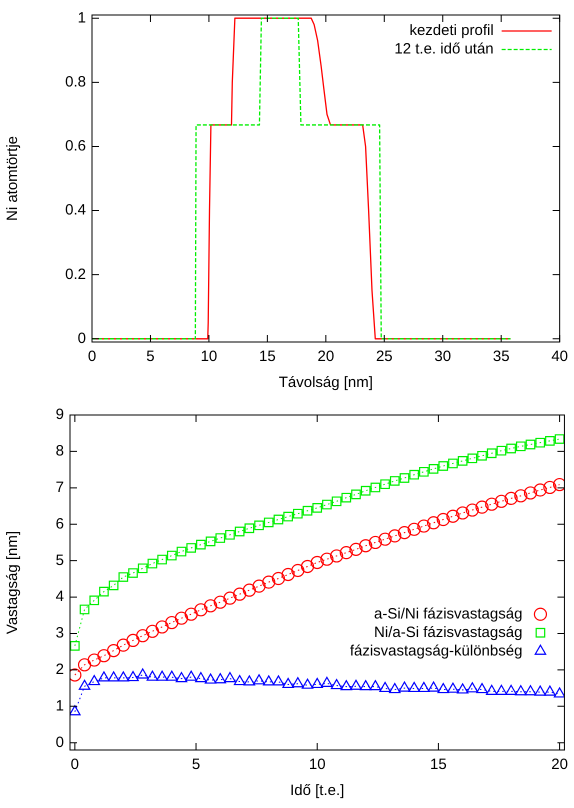  Describe the element at coordinates (317, 791) in the screenshot. I see `x-axis-title: Idő [t.e.]` at that location.